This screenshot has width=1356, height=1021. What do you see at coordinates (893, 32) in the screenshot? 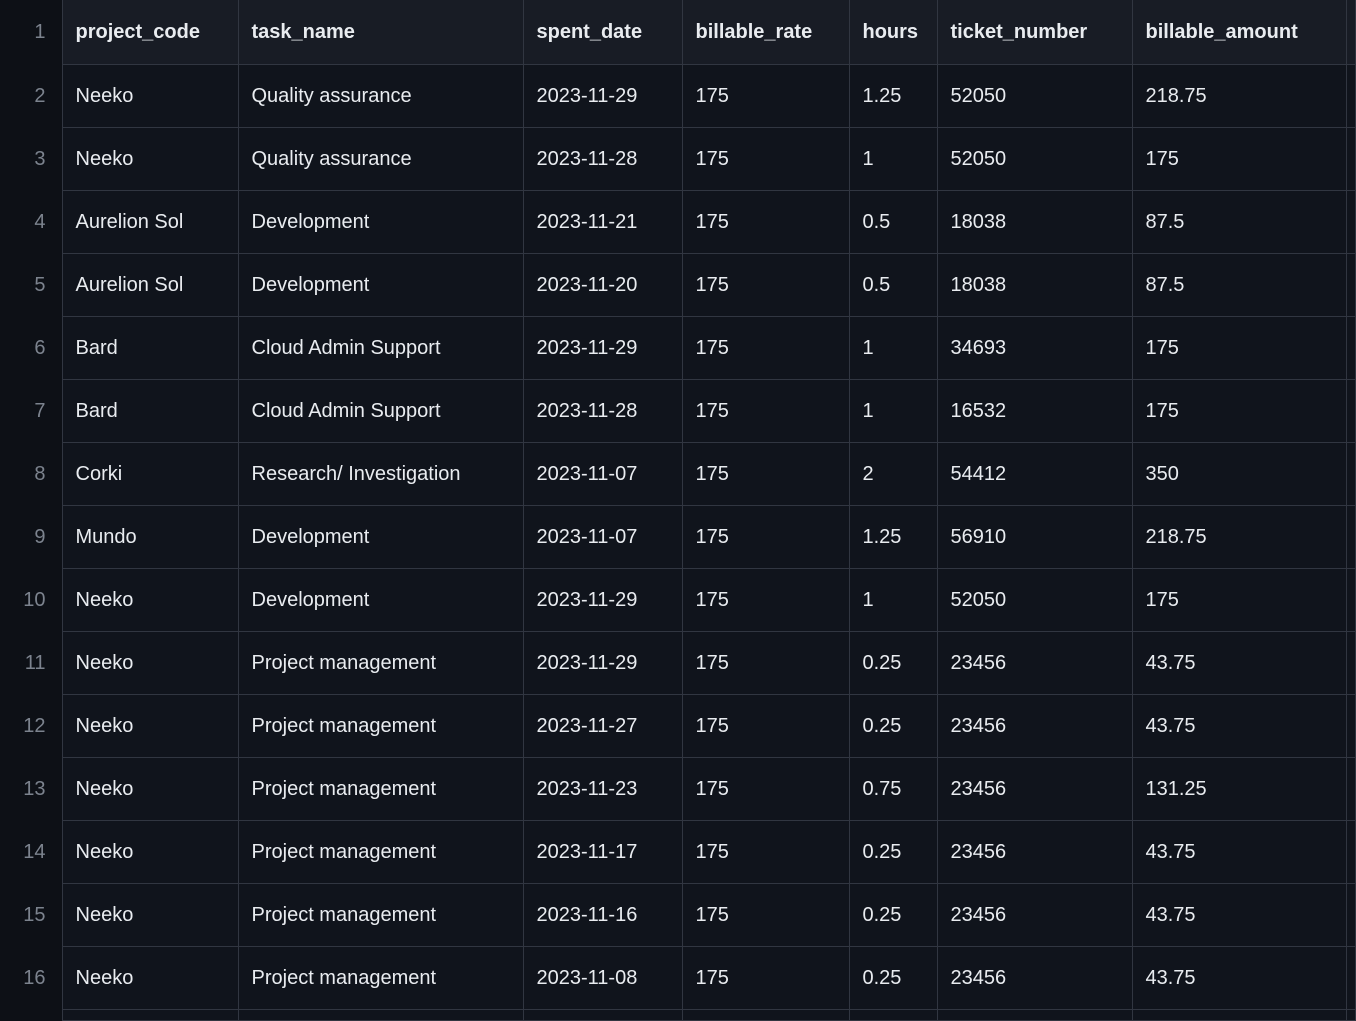
I see `column-header-hours: hours` at bounding box center [893, 32].